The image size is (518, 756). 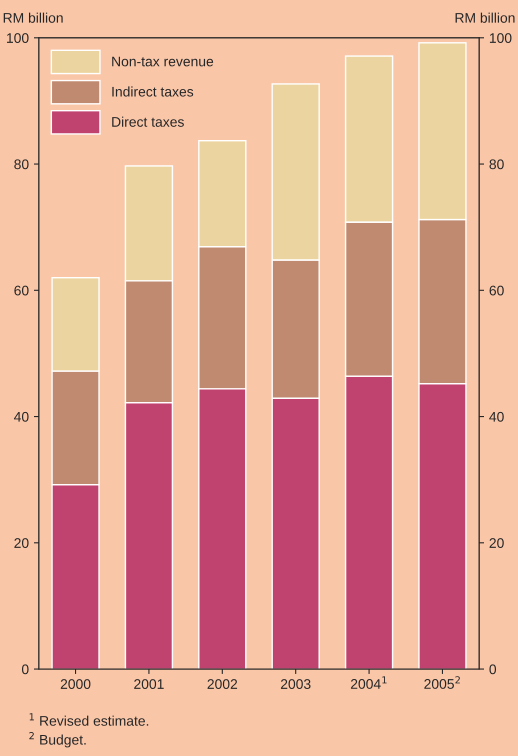 I want to click on x-tick-label: 2005$^{2}$, so click(x=442, y=682).